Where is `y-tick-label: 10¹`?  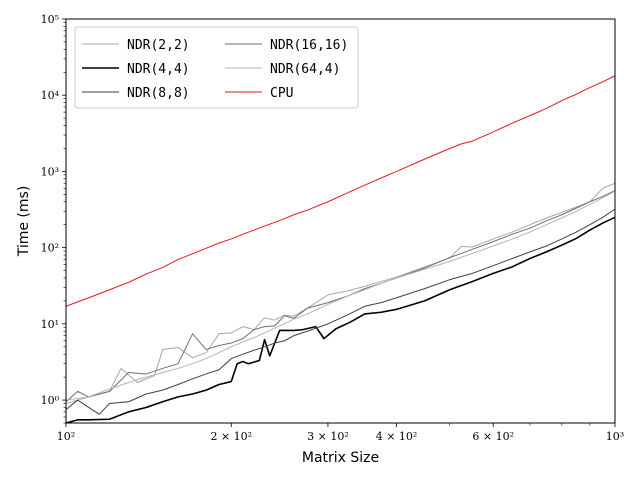
y-tick-label: 10¹ is located at coordinates (50, 324).